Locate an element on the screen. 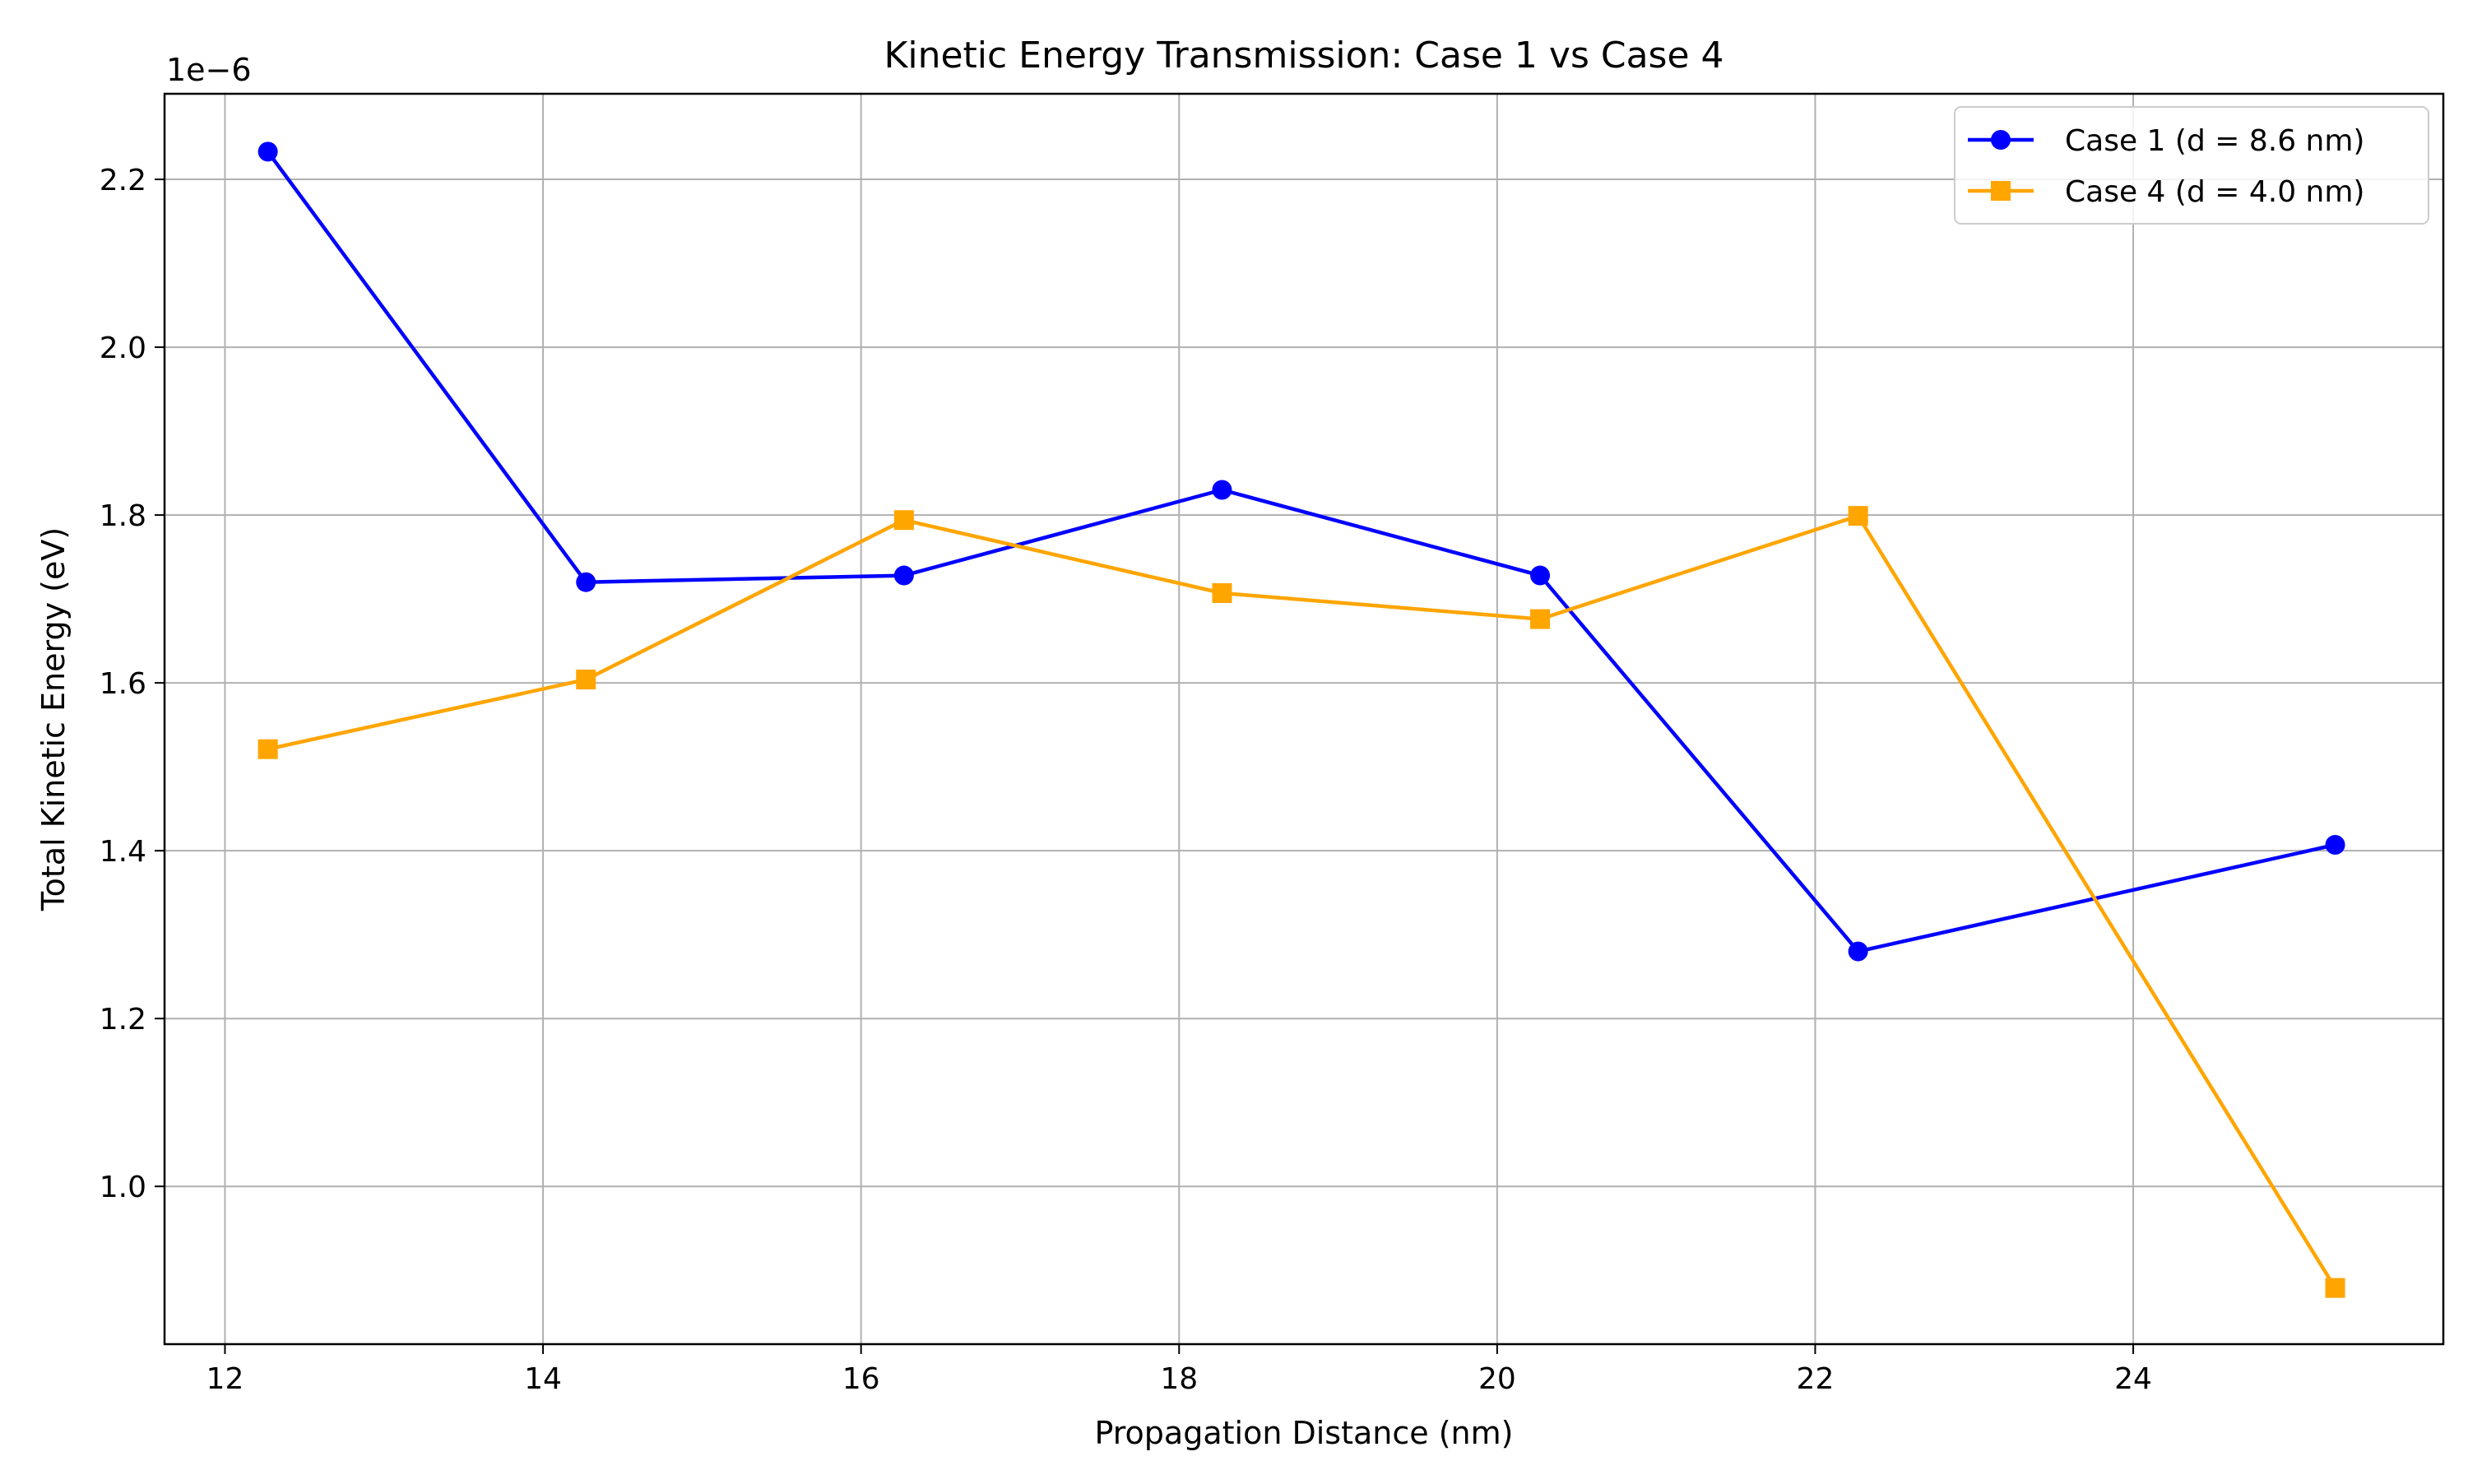 This screenshot has height=1484, width=2468. legend-label-2: Case 4 (d = 4.0 nm) is located at coordinates (2214, 192).